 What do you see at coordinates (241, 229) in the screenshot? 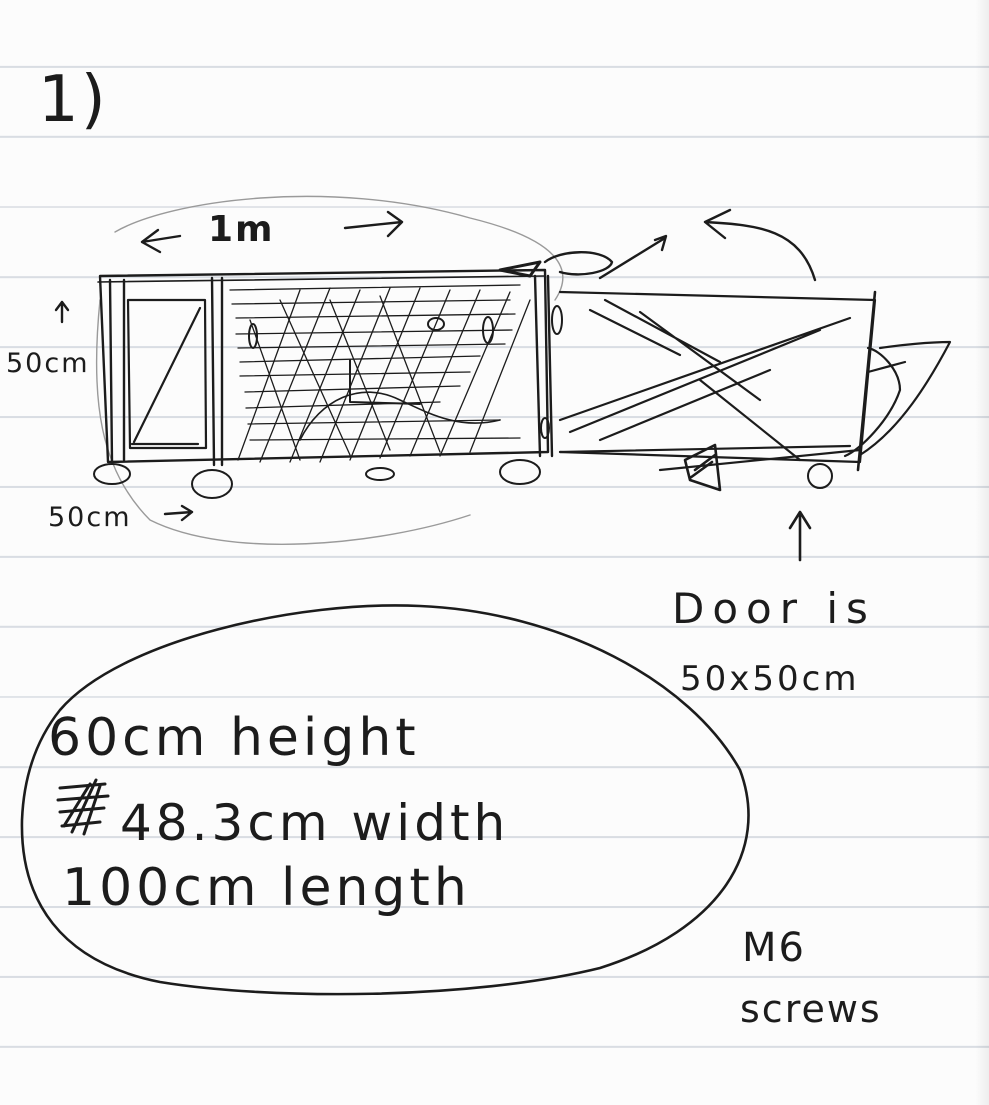
I see `top-dimension-label: 1m` at bounding box center [241, 229].